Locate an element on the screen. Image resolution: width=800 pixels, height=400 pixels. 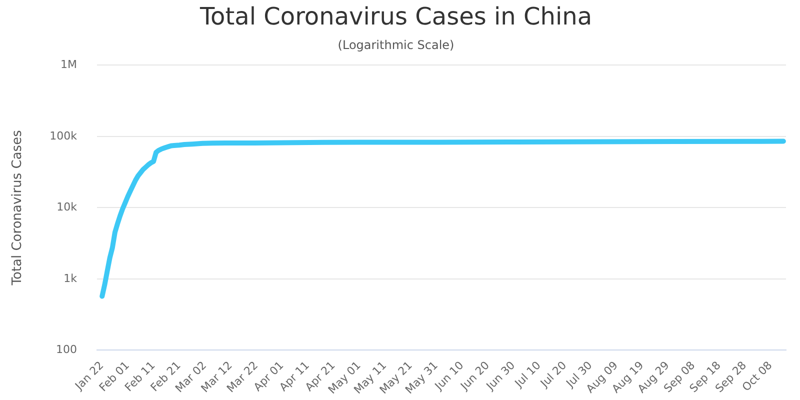
y-tick-label: 100k is located at coordinates (64, 135).